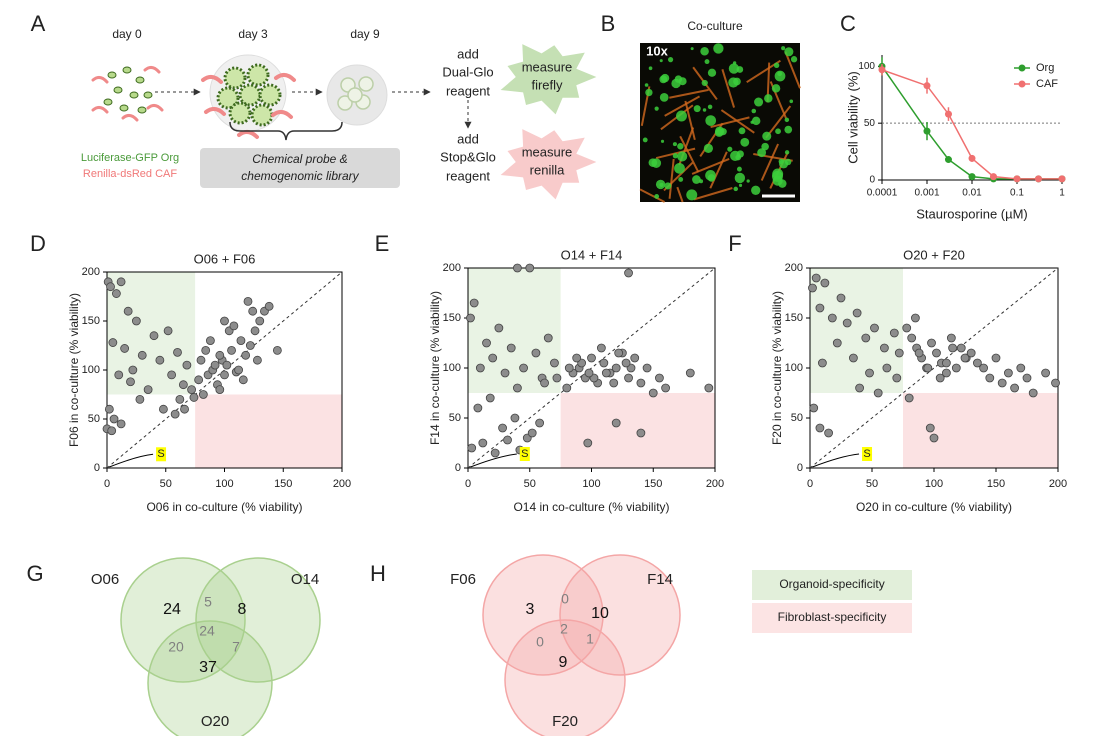 Image resolution: width=1093 pixels, height=736 pixels. I want to click on venn-count: 10, so click(600, 613).